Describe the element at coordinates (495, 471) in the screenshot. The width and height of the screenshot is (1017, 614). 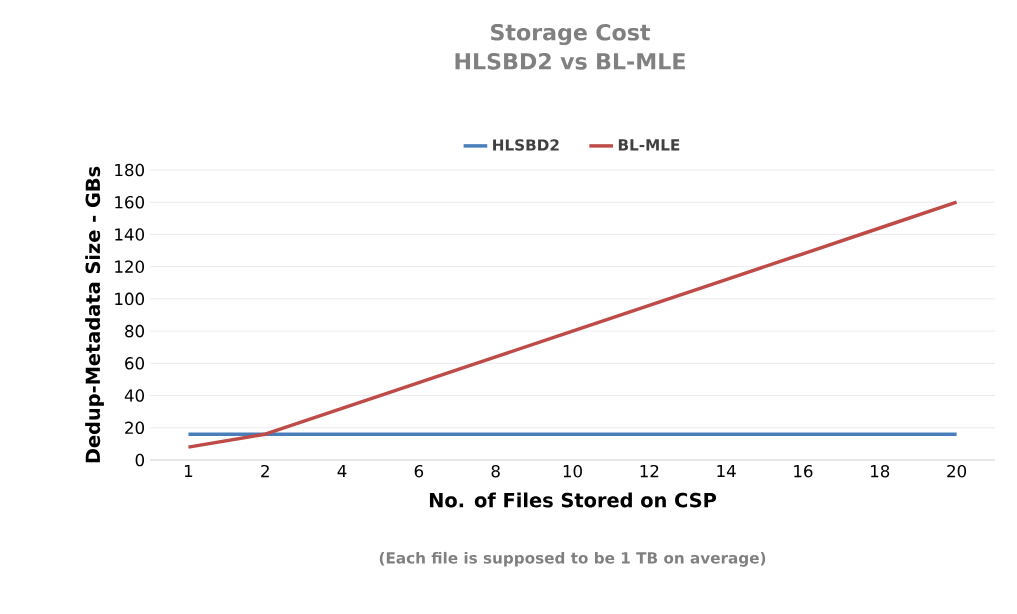
I see `x-tick-label: 8` at that location.